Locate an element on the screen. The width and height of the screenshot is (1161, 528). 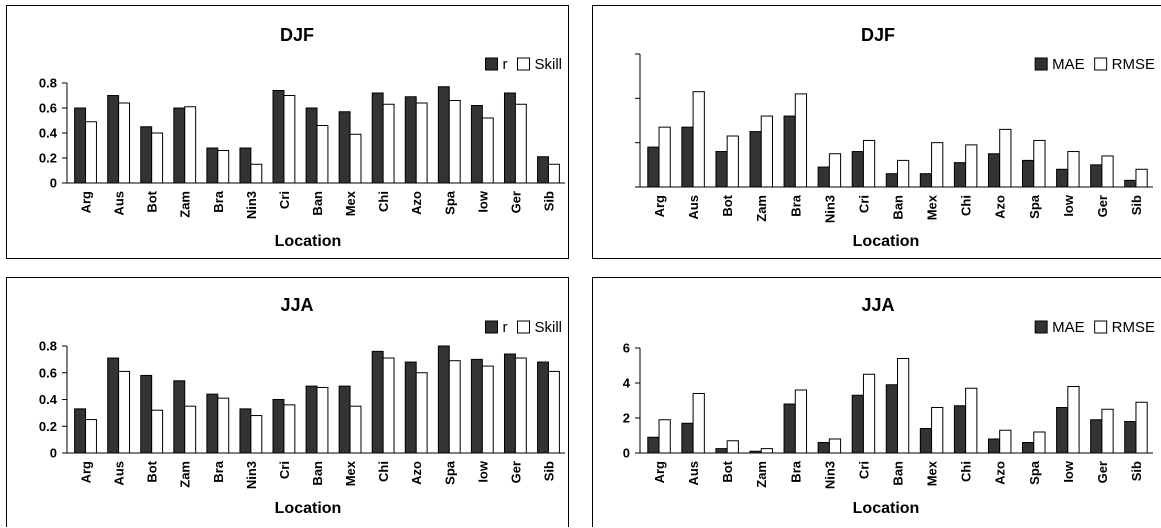
bar-mae-arg is located at coordinates (653, 167).